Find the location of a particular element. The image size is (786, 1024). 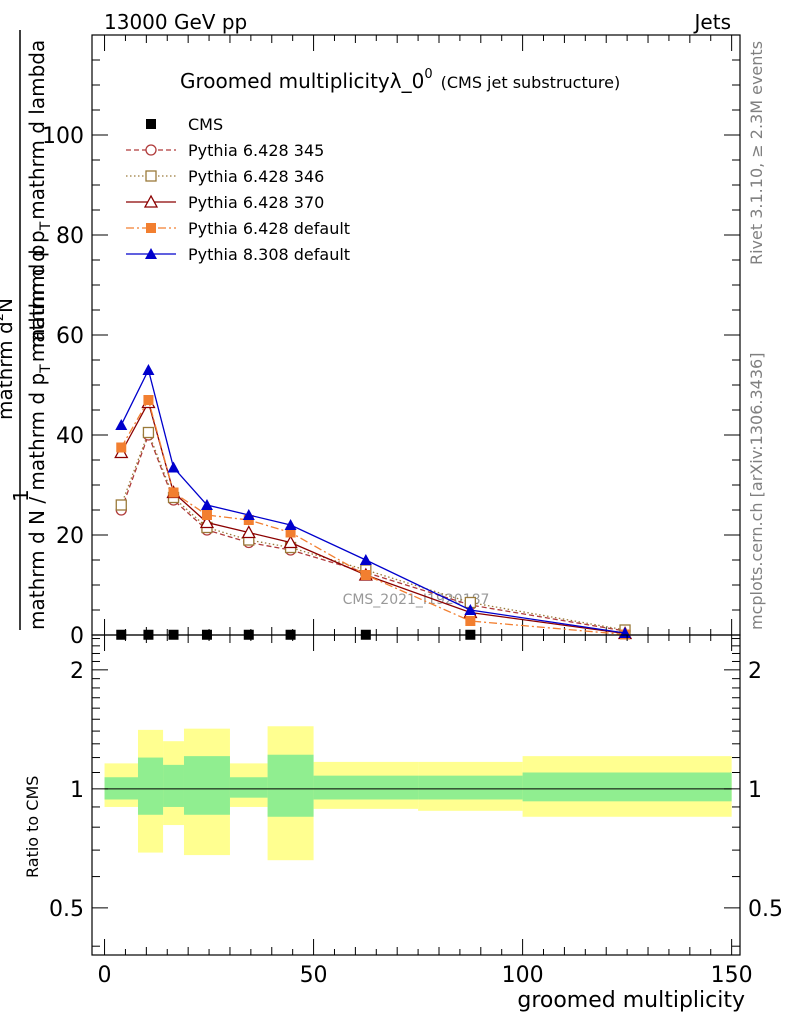

main-ytick-label: 100 is located at coordinates (63, 136).